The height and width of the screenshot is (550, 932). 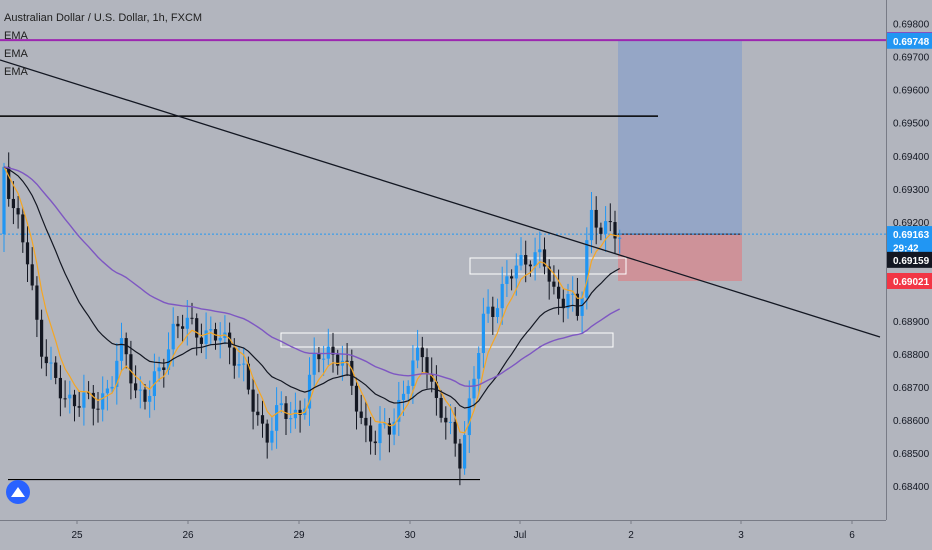 What do you see at coordinates (680, 137) in the screenshot?
I see `target-zone` at bounding box center [680, 137].